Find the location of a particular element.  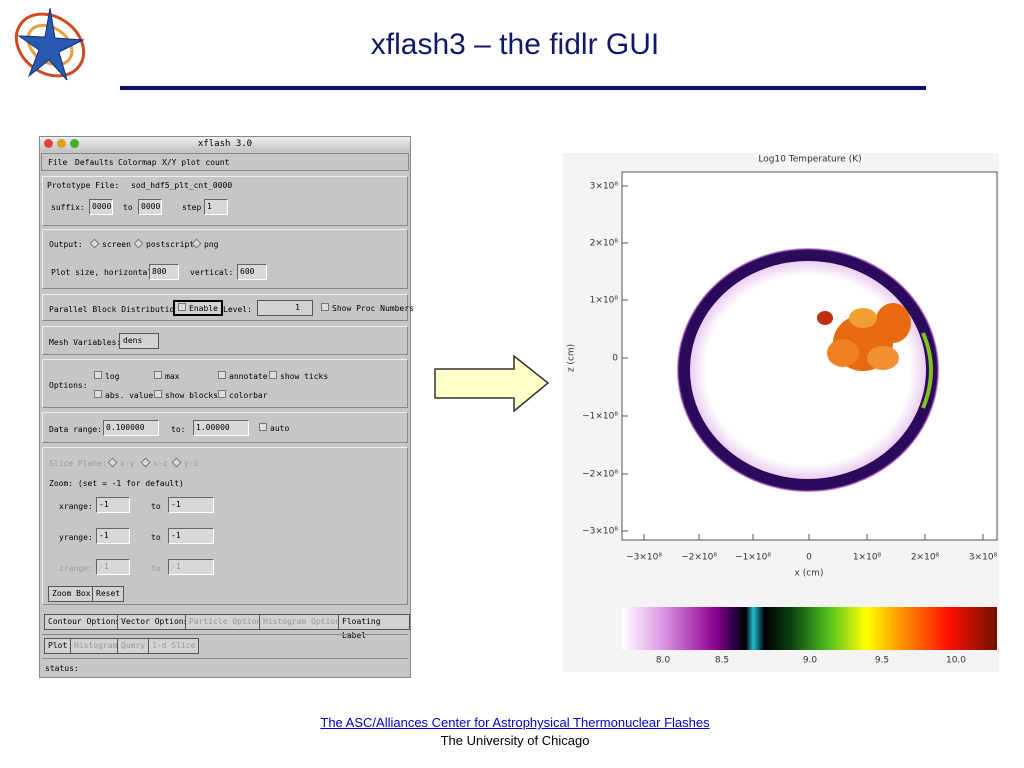

step-input: 1 is located at coordinates (216, 207).